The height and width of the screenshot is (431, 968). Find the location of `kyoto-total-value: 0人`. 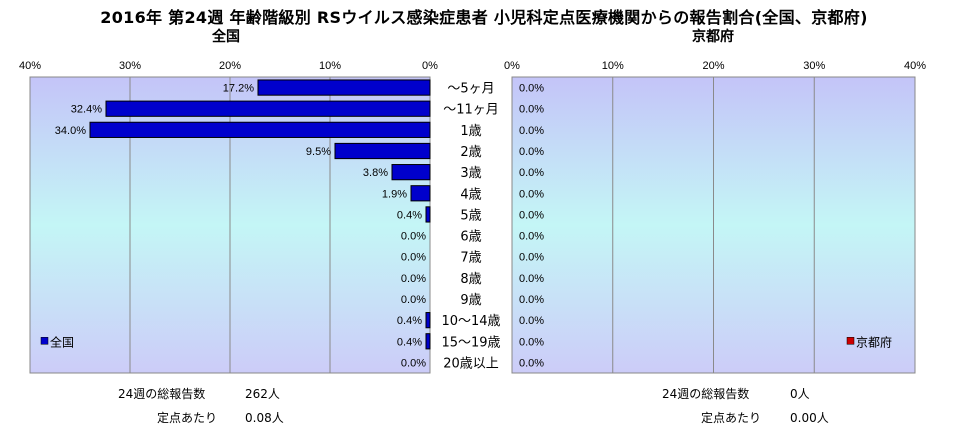

kyoto-total-value: 0人 is located at coordinates (800, 394).